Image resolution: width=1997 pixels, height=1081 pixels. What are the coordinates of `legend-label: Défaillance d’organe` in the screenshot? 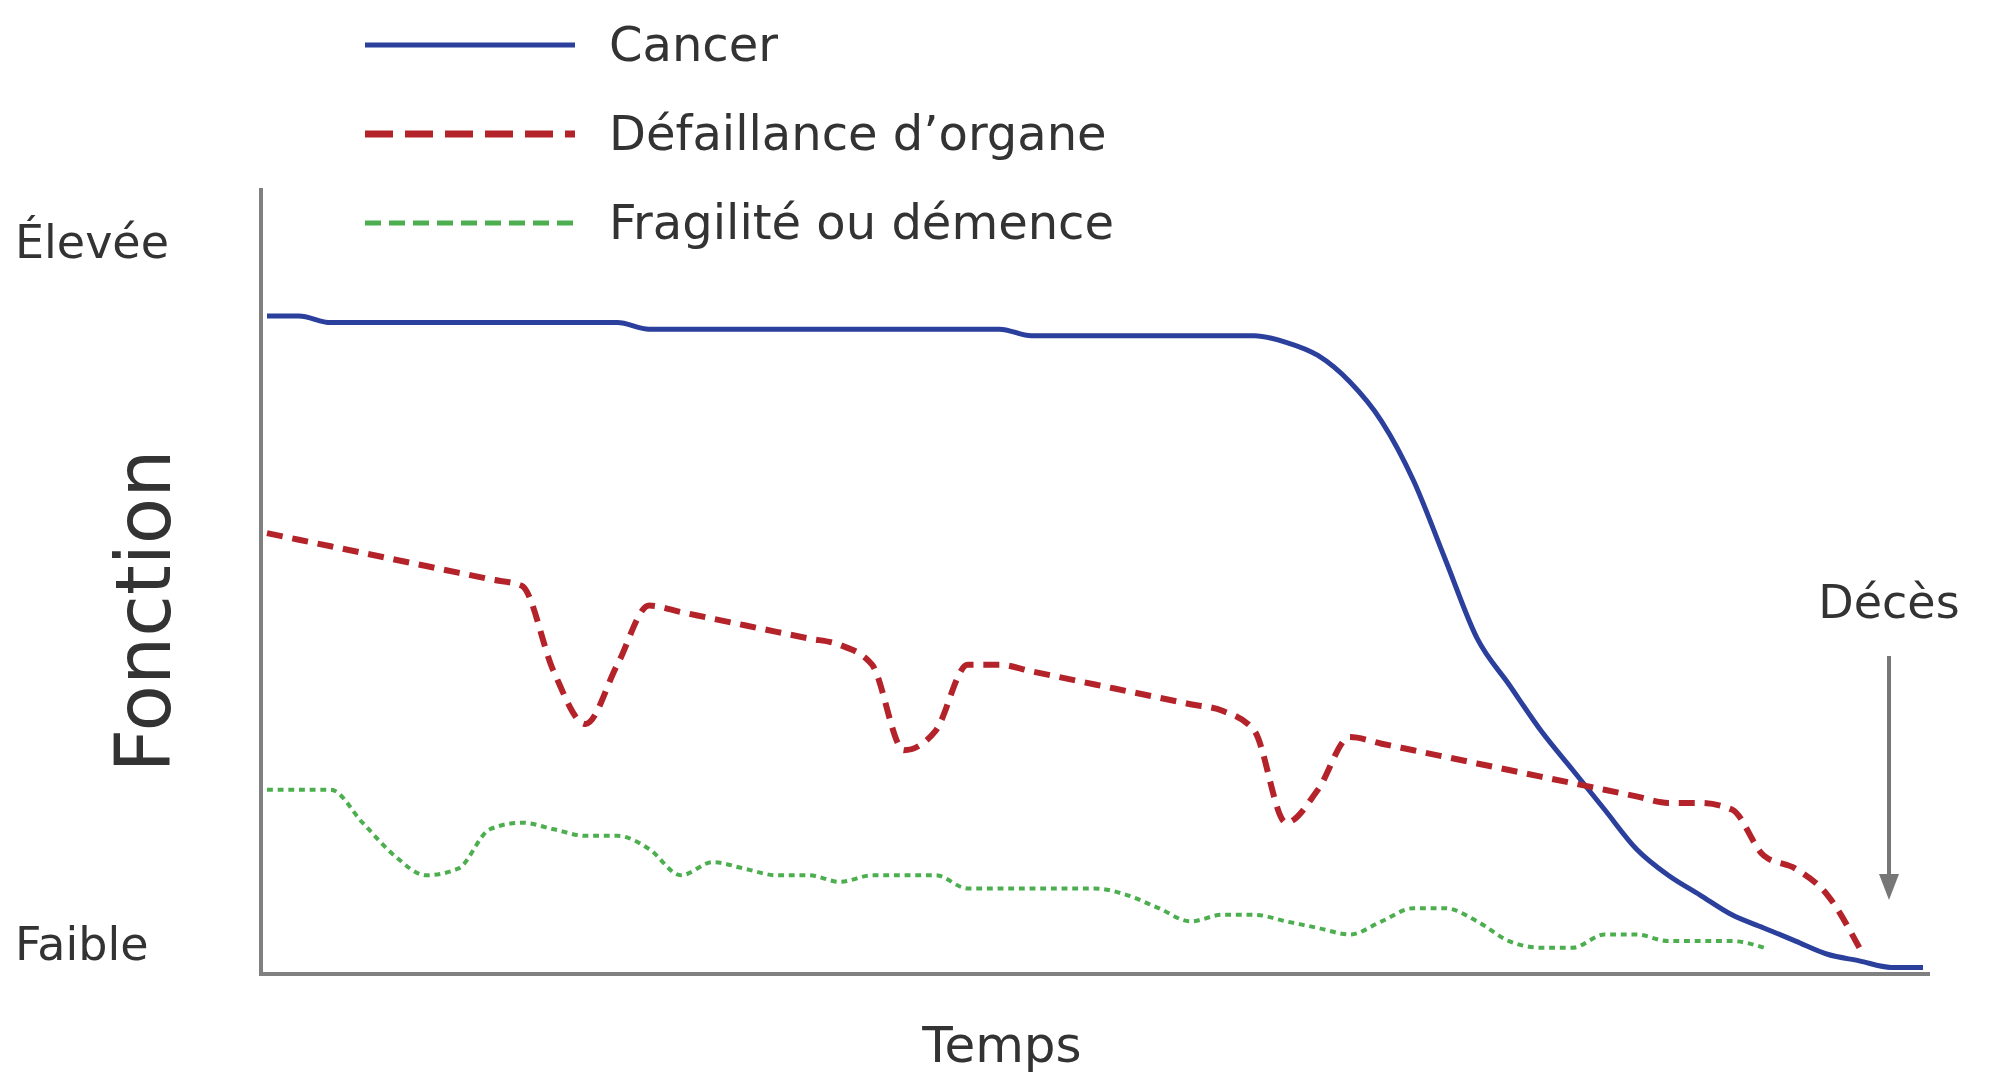 It's located at (858, 133).